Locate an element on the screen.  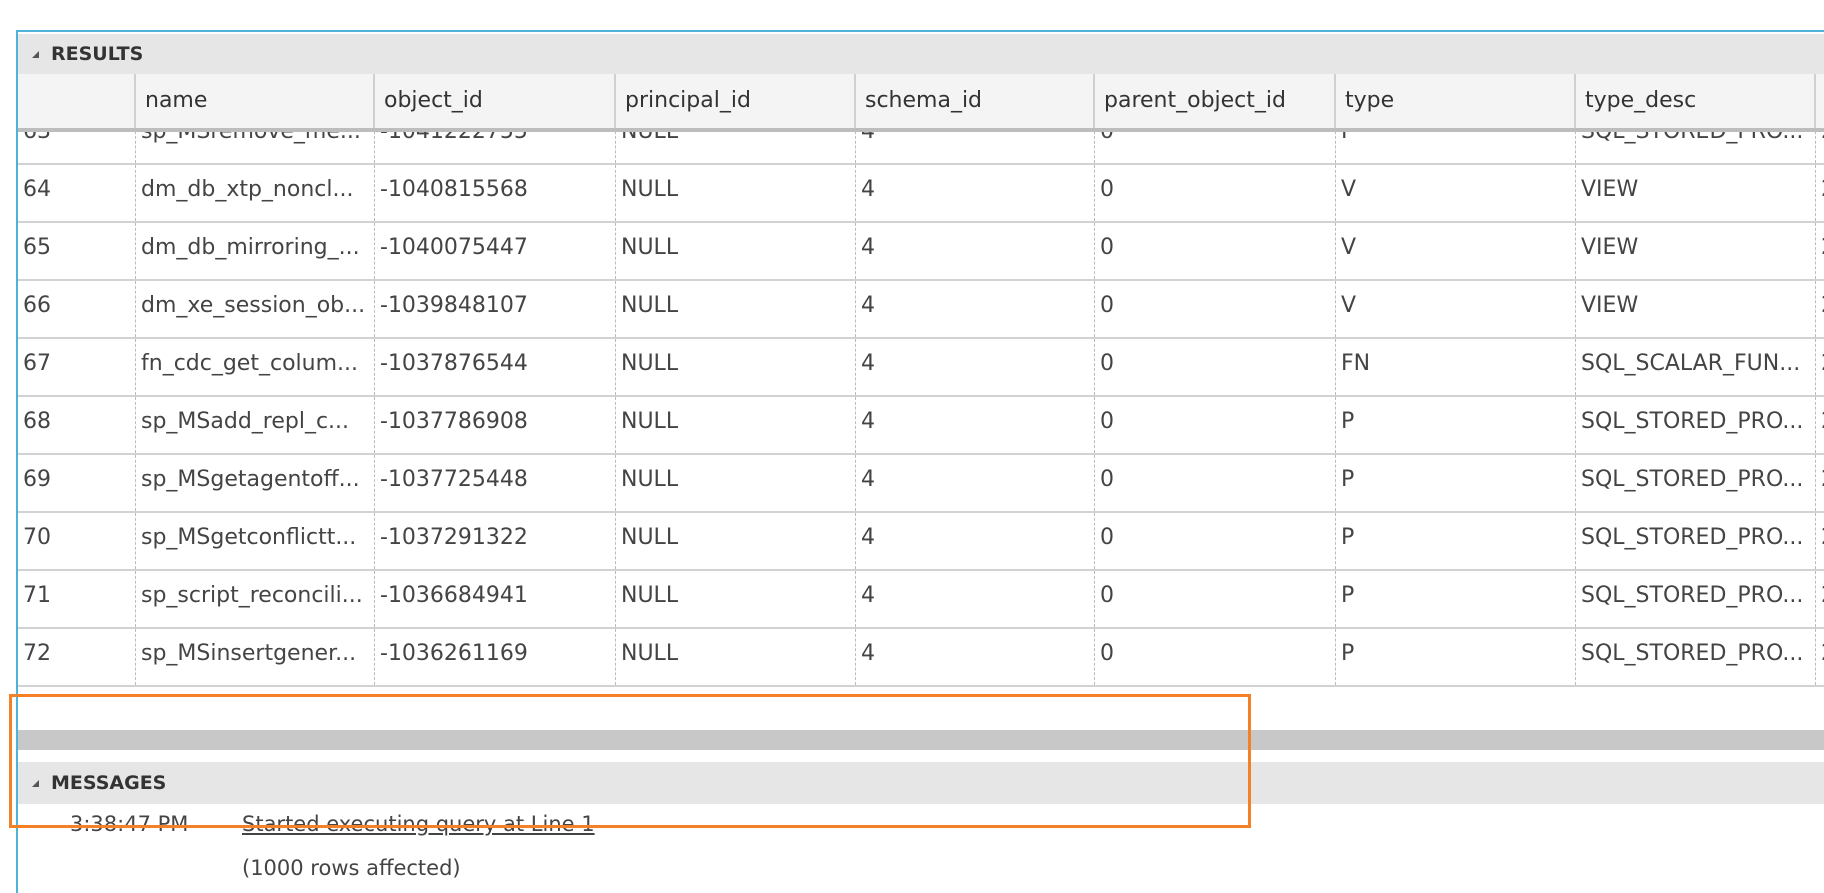
messages-section-header: MESSAGES is located at coordinates (921, 783).